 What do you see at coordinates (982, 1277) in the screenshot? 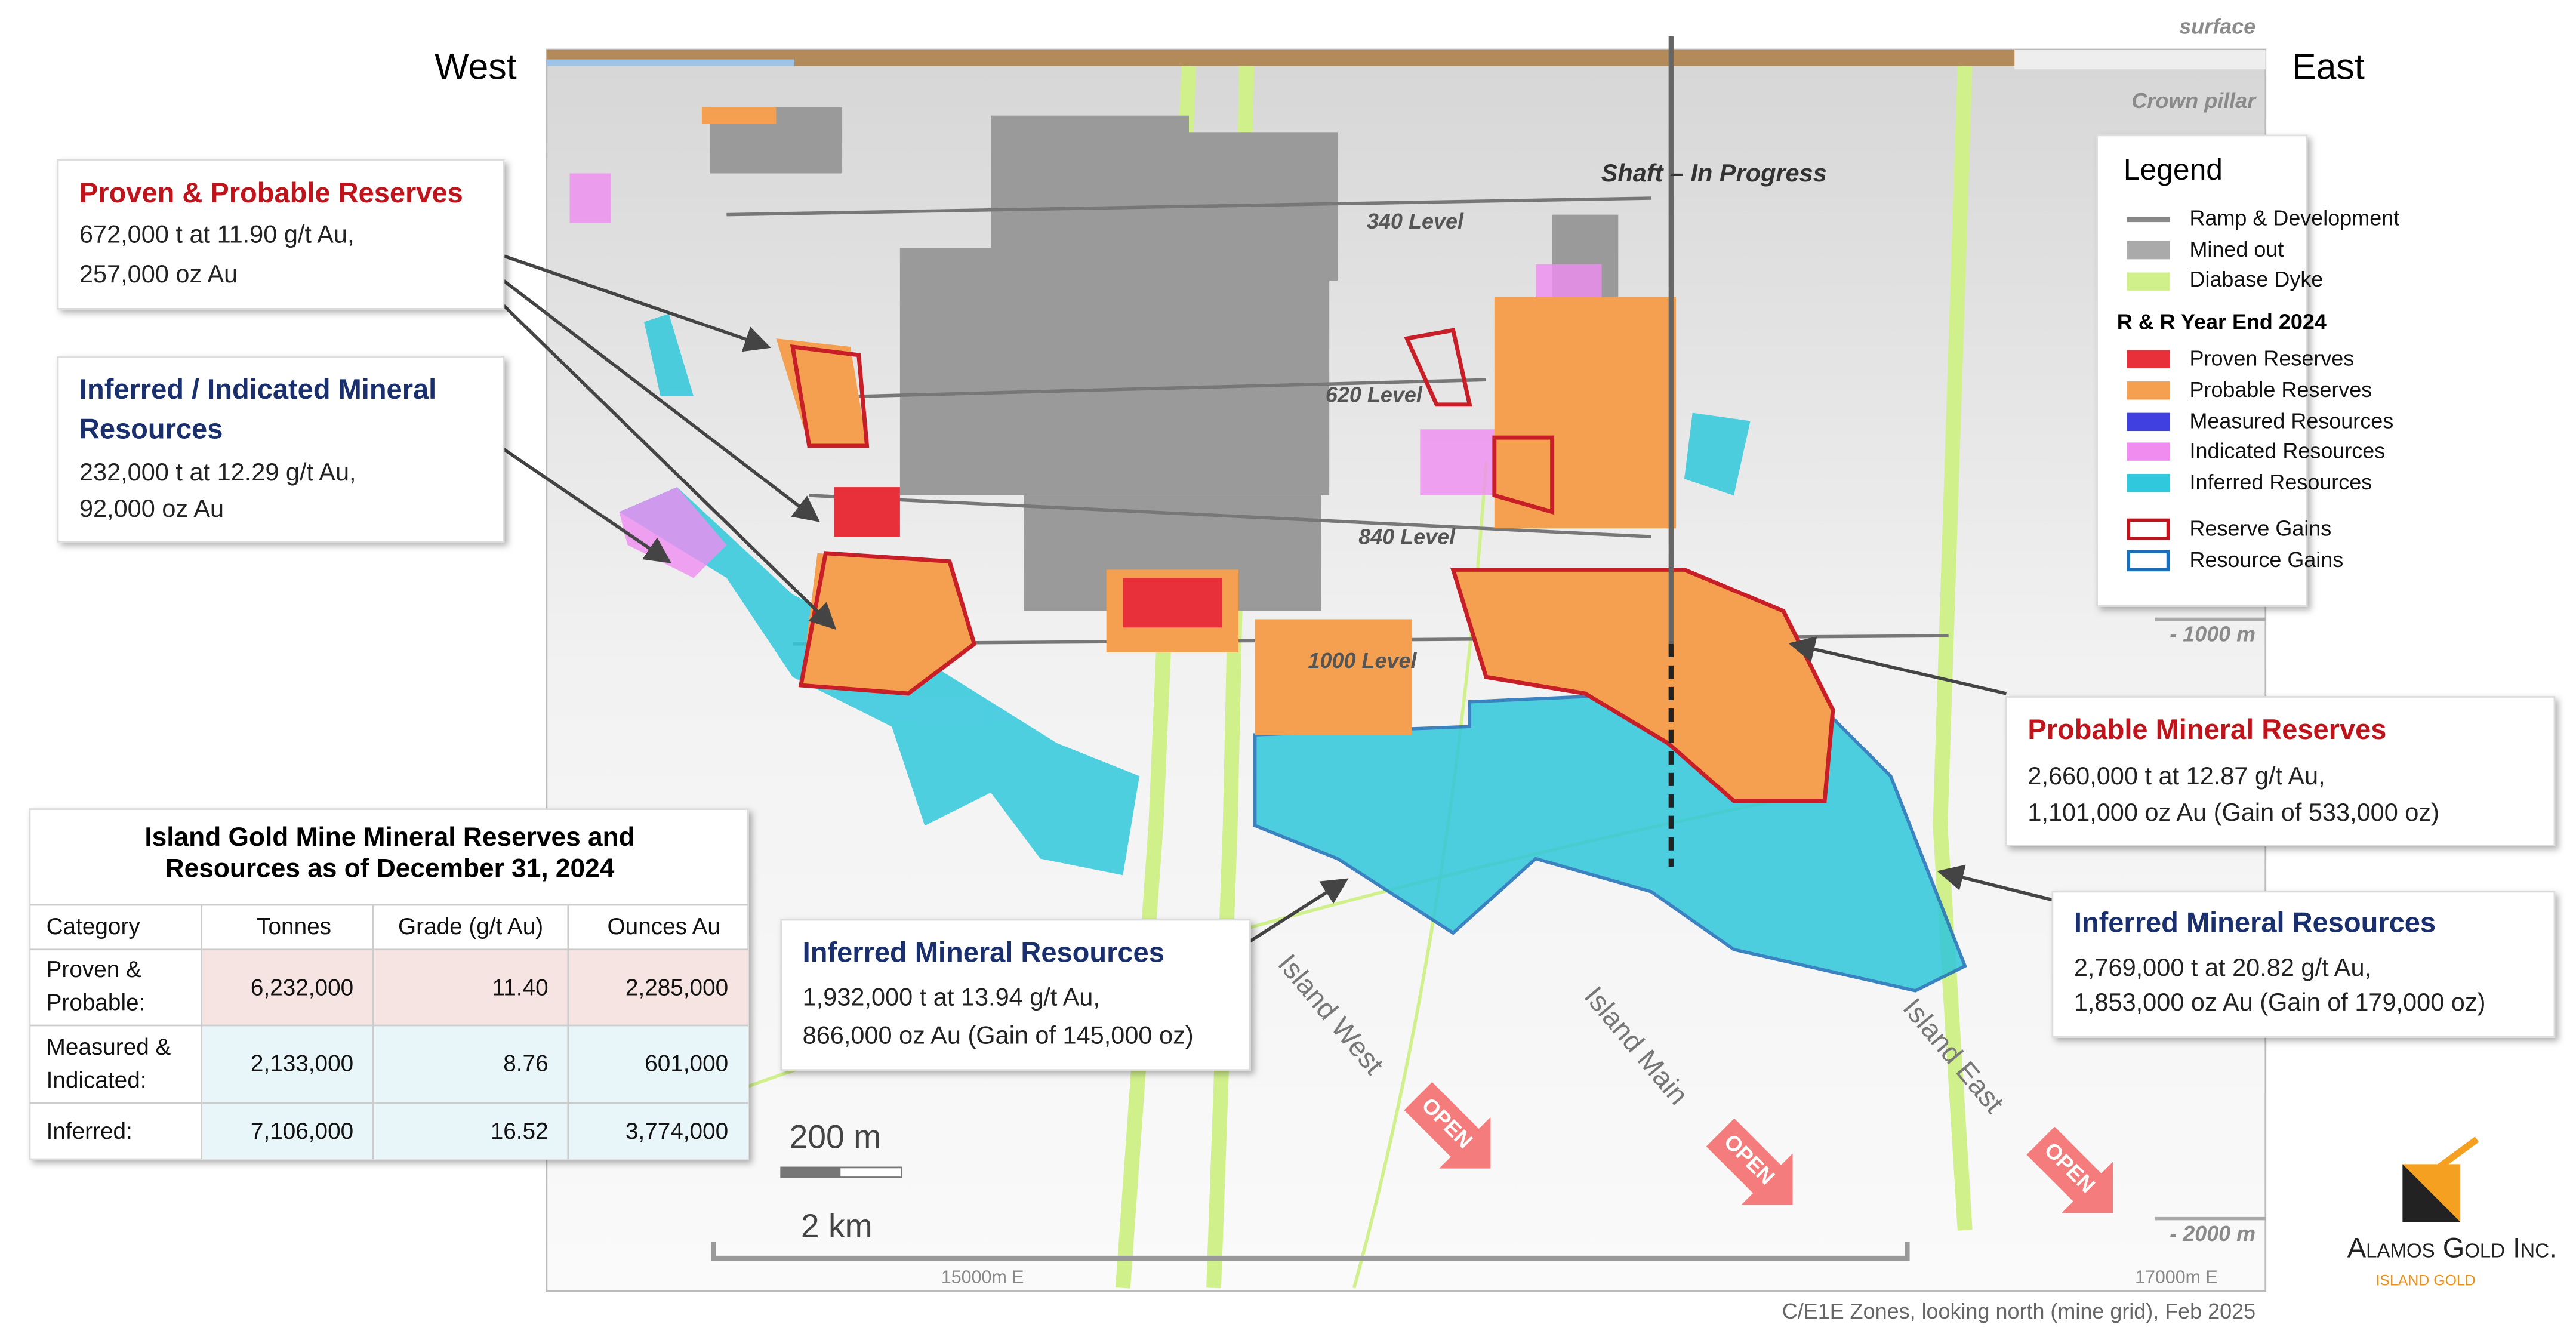
I see `grid-label: 15000m E` at bounding box center [982, 1277].